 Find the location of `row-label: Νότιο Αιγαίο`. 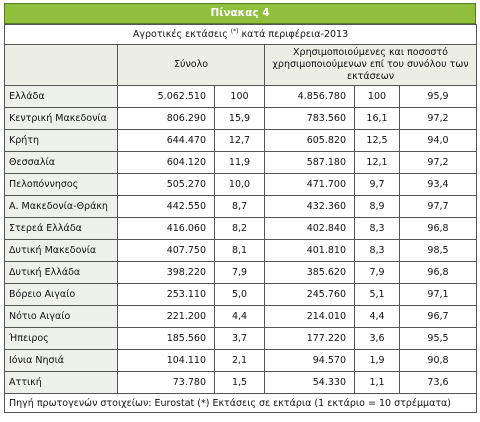

row-label: Νότιο Αιγαίο is located at coordinates (61, 316).